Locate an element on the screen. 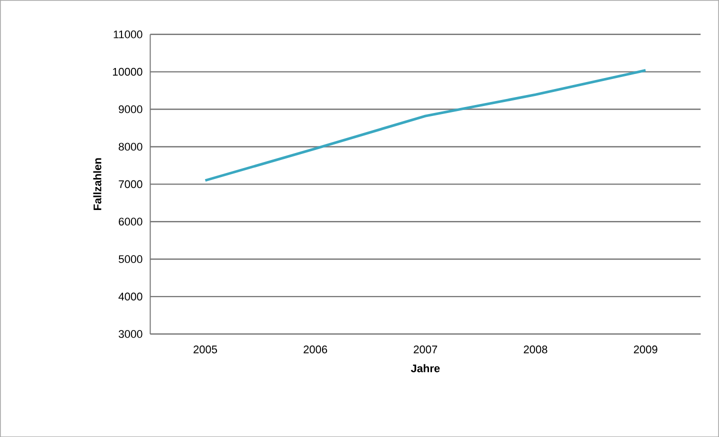  y-tick-label: 4000 is located at coordinates (130, 296).